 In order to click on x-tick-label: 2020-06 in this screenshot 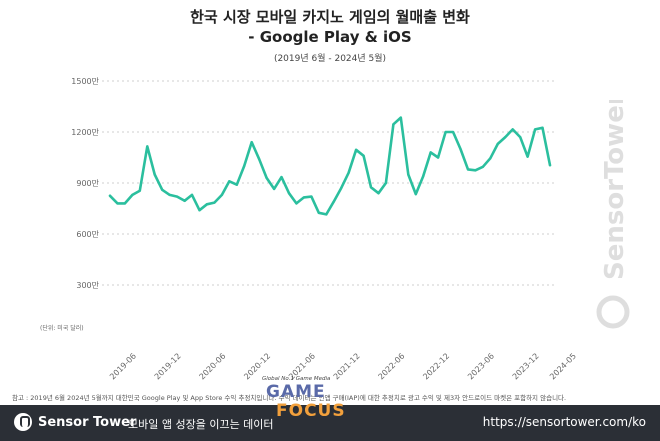, I will do `click(213, 366)`.